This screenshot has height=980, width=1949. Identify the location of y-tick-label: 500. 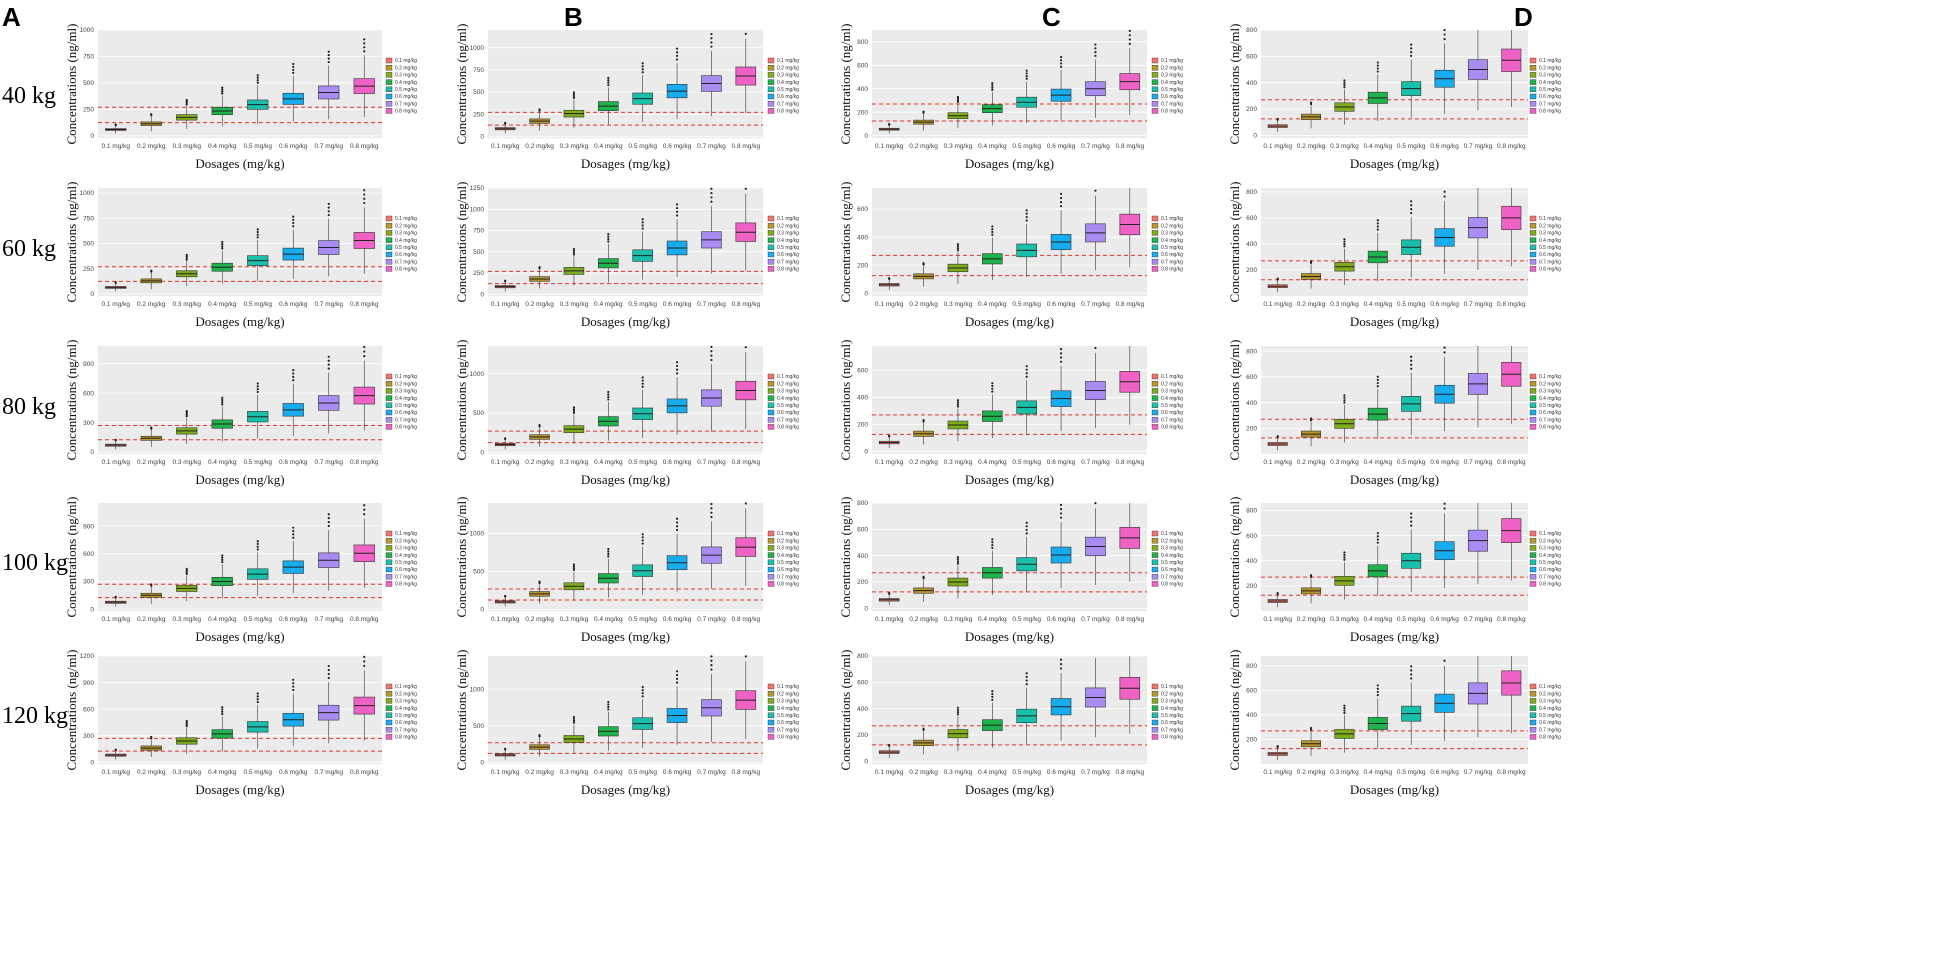
(88, 83).